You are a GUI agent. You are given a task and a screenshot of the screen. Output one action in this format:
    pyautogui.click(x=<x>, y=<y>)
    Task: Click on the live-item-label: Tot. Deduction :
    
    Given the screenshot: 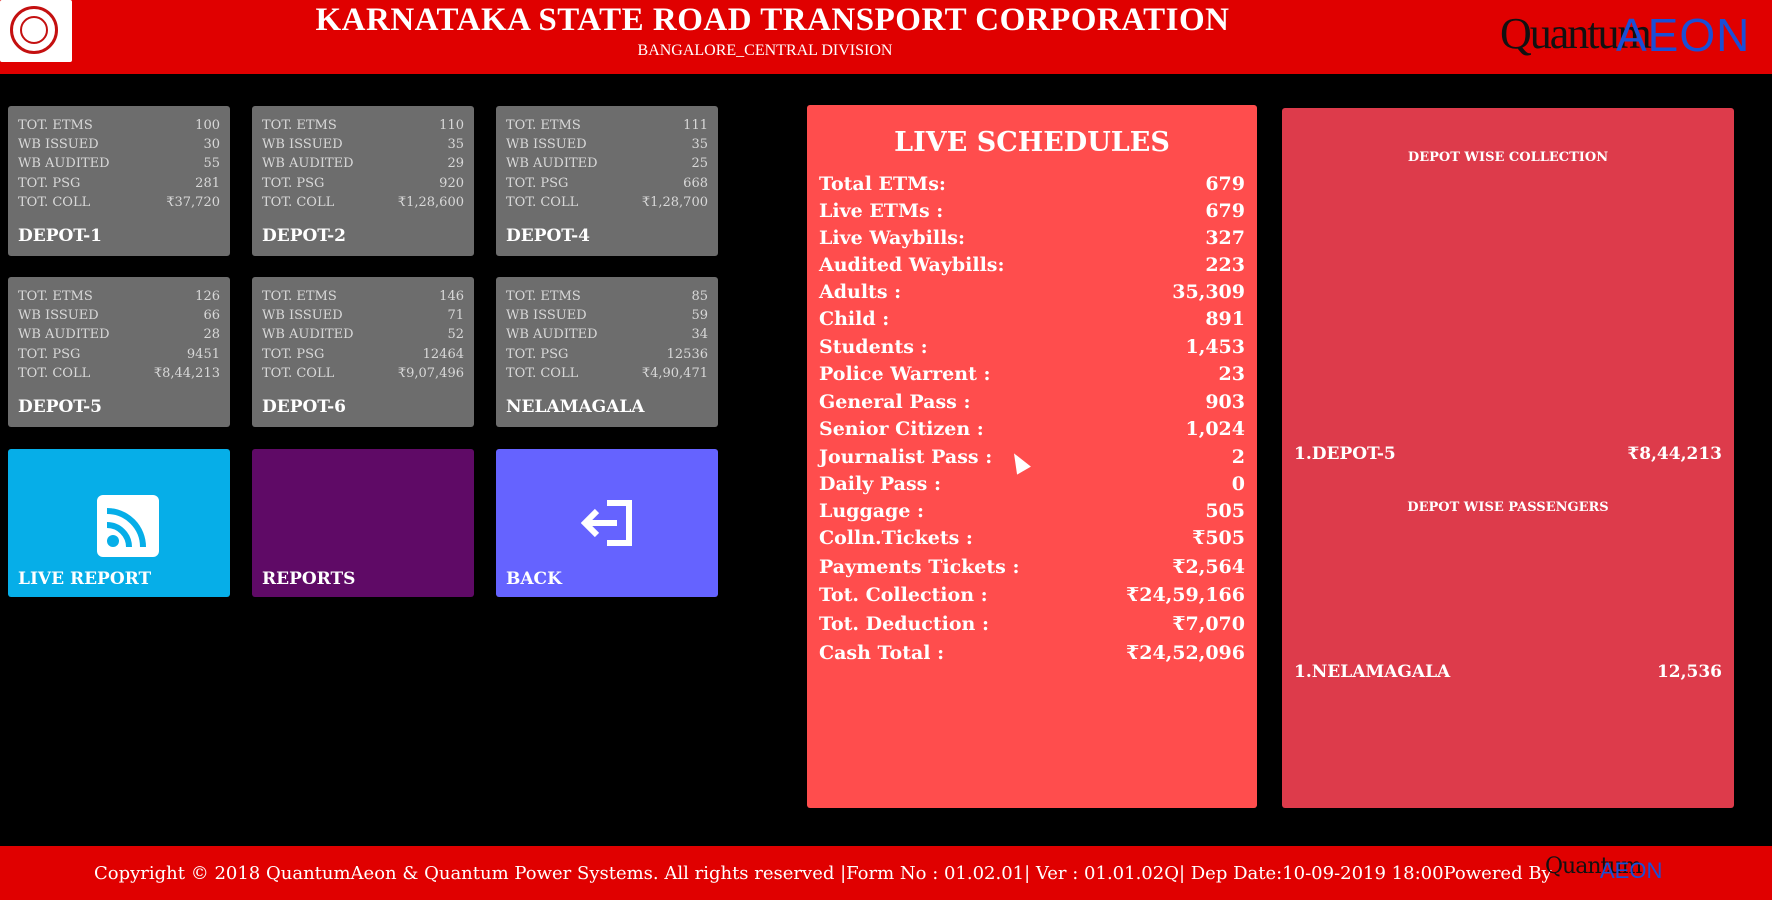 What is the action you would take?
    pyautogui.click(x=904, y=624)
    